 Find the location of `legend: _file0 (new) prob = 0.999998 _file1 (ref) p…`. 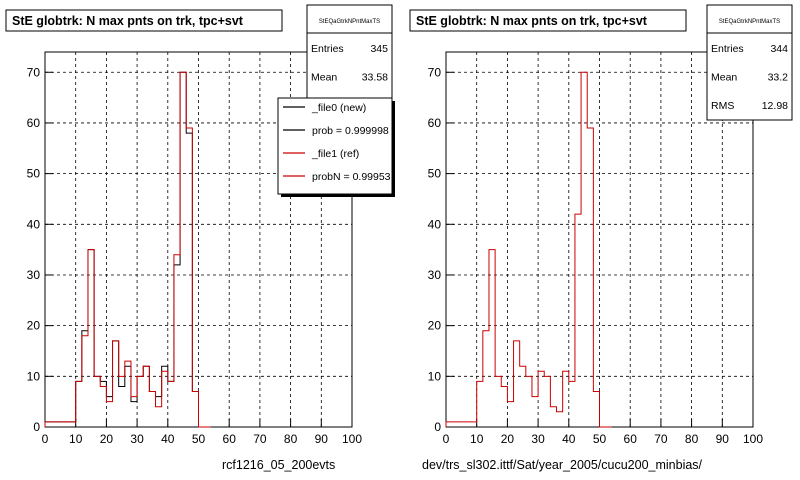

legend: _file0 (new) prob = 0.999998 _file1 (ref) p… is located at coordinates (336, 147).